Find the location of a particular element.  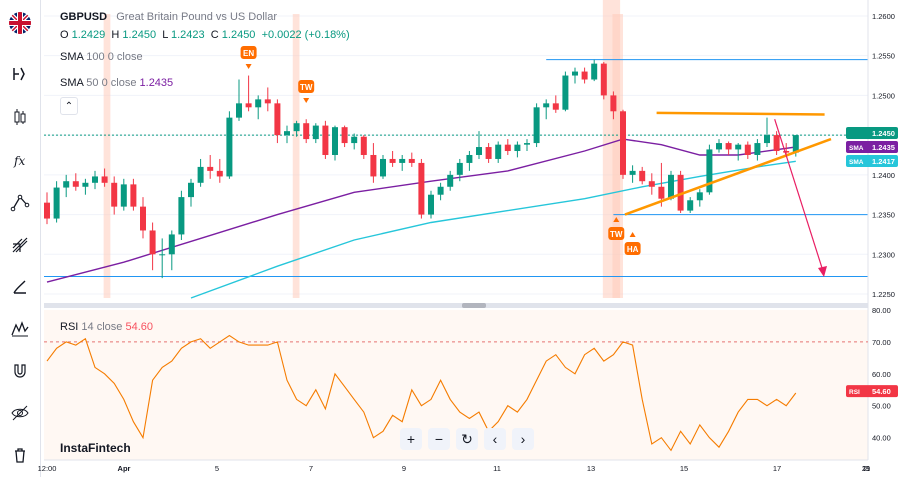

eye-off-icon is located at coordinates (20, 413).